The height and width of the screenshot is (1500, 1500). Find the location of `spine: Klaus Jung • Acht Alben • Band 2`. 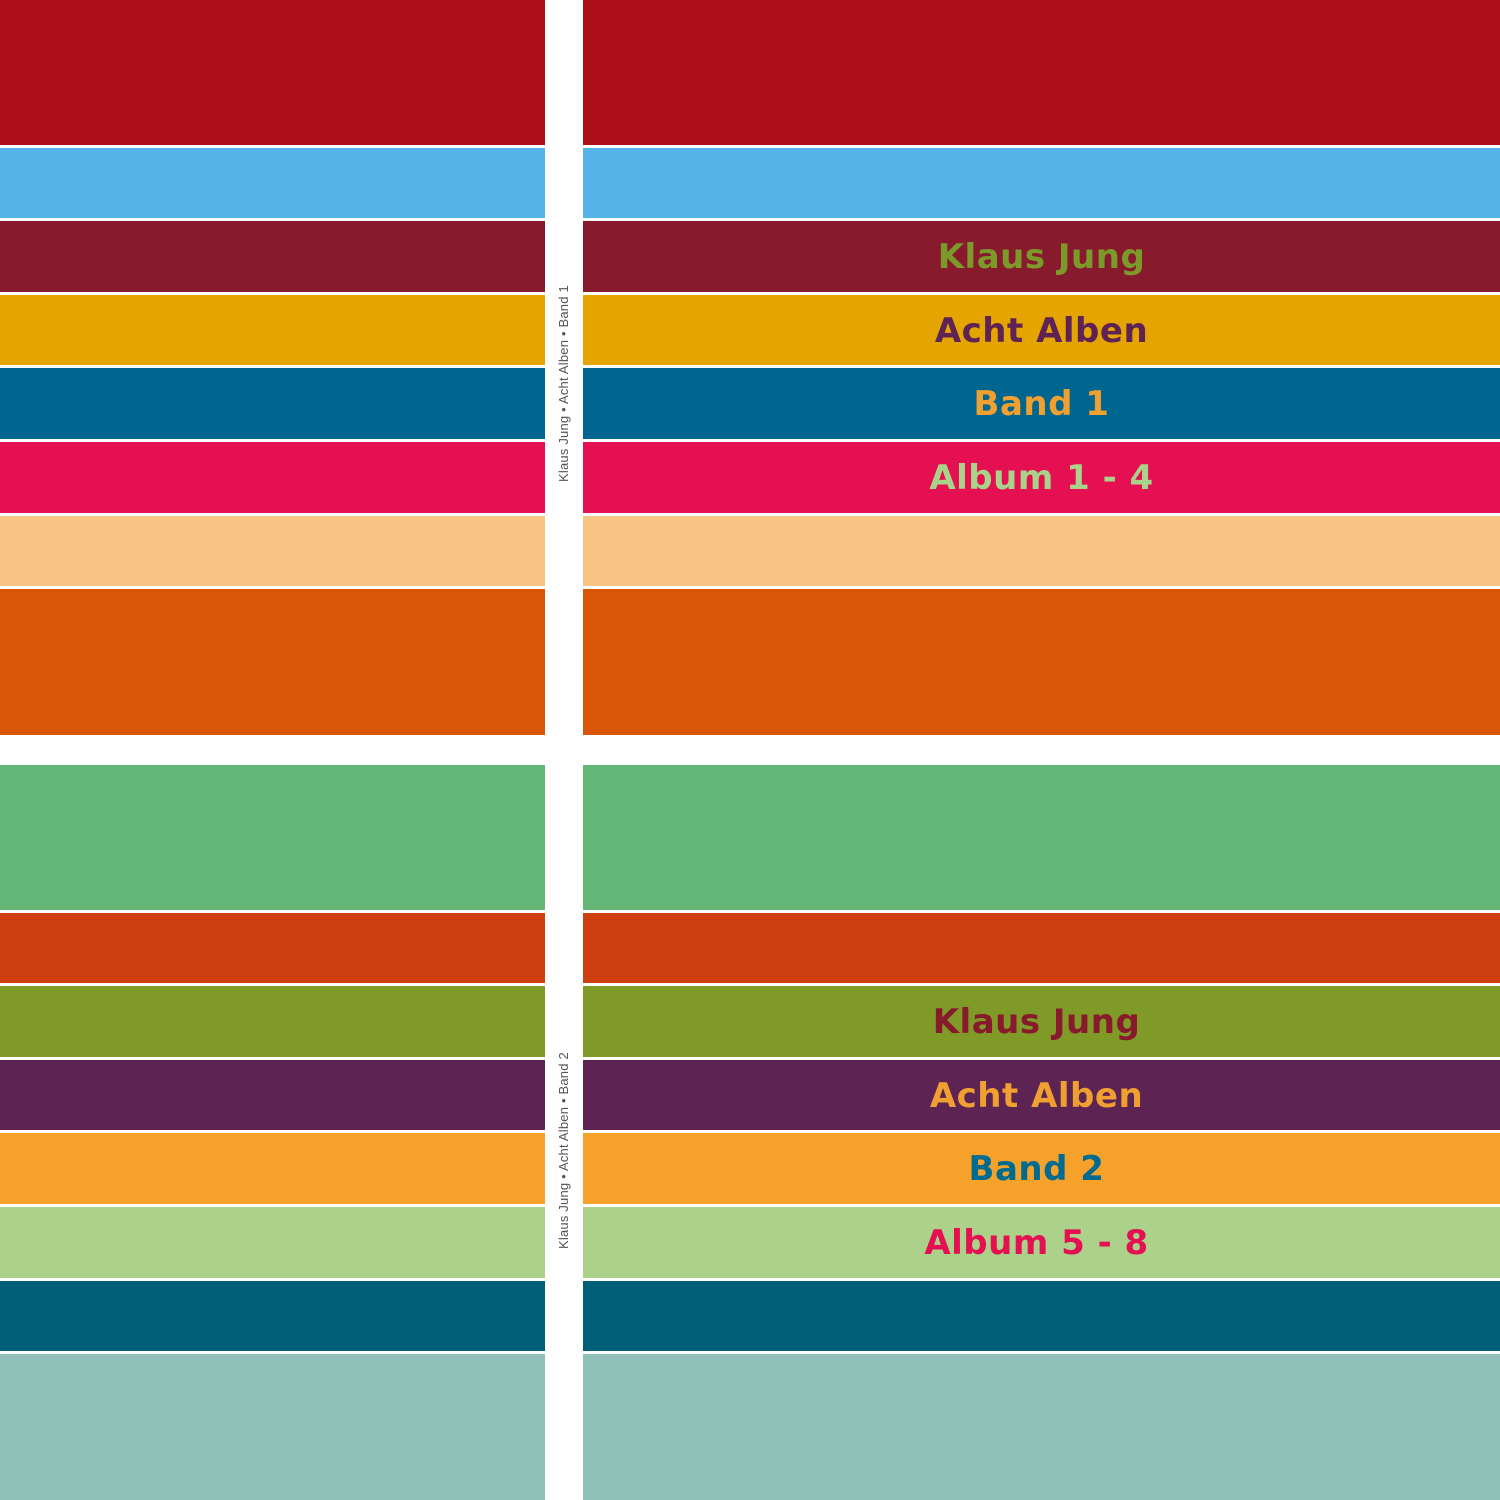

spine: Klaus Jung • Acht Alben • Band 2 is located at coordinates (564, 1132).